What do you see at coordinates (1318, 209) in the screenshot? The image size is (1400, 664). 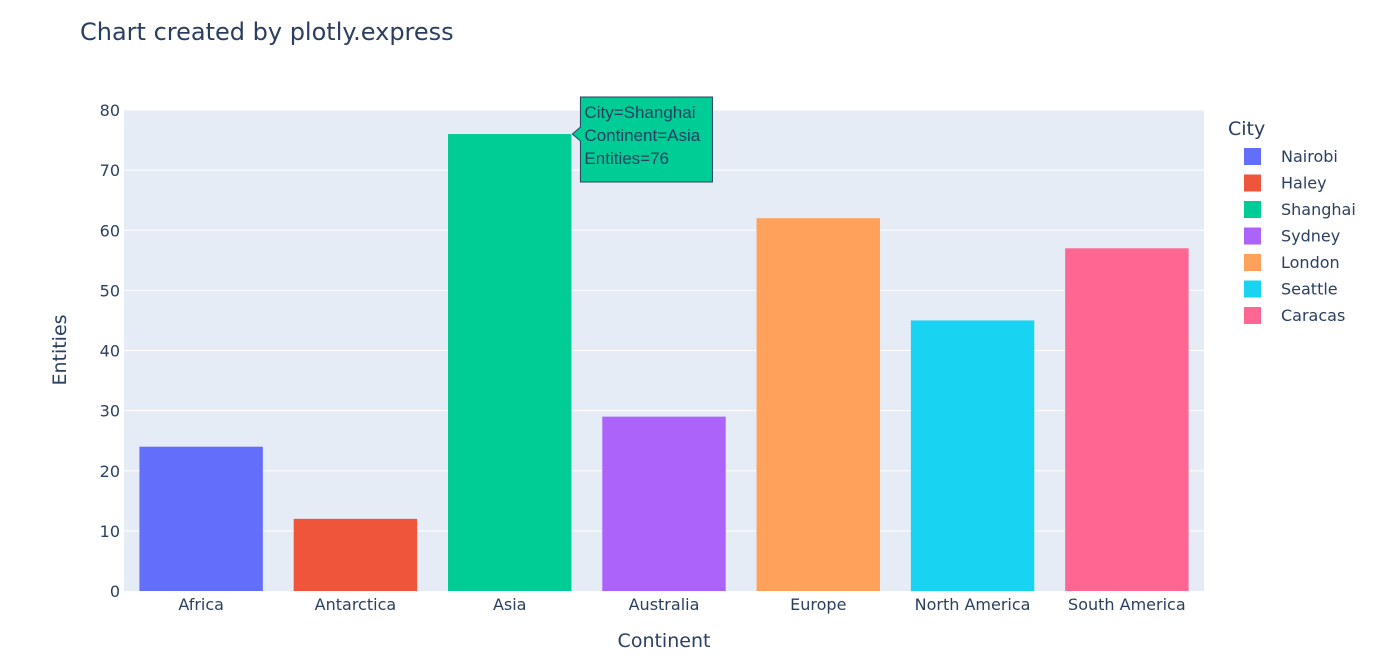 I see `legend-item-label: Shanghai` at bounding box center [1318, 209].